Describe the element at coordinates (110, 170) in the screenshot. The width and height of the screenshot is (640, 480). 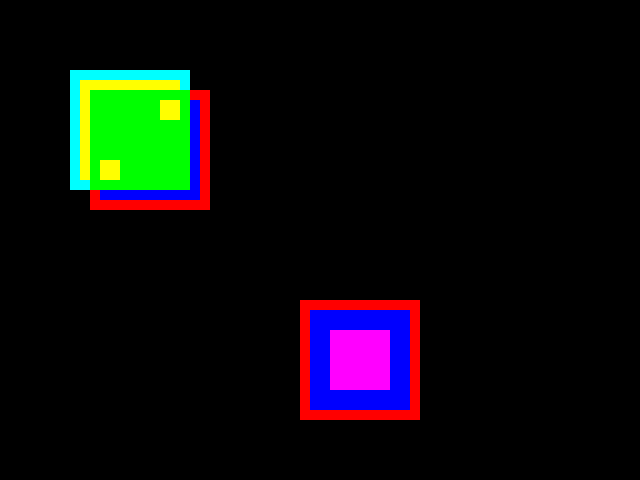
I see `yellow-marker-bottom-left` at that location.